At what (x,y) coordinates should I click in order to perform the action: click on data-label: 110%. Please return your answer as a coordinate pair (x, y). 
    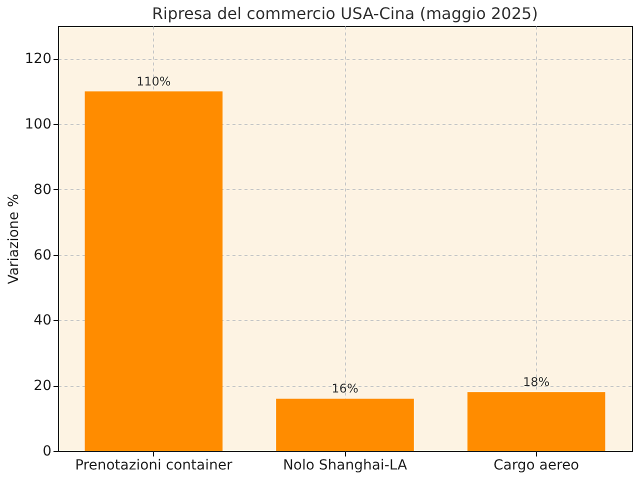
    Looking at the image, I should click on (153, 81).